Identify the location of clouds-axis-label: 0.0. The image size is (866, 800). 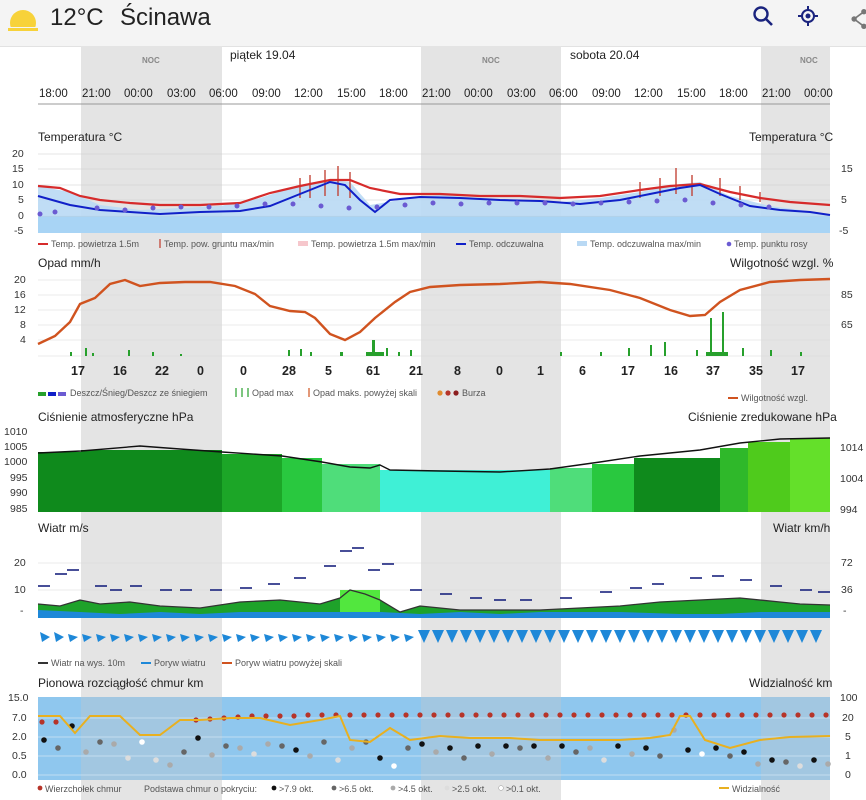
(19, 775).